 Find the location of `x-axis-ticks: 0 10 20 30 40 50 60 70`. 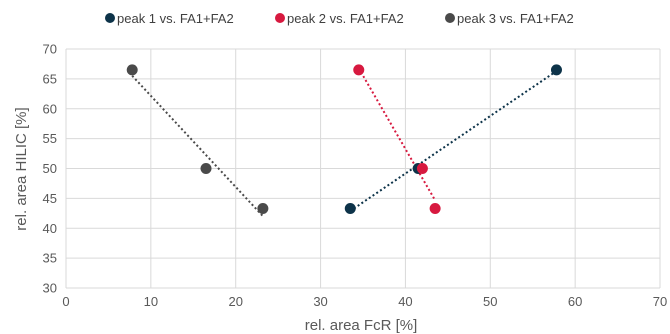

x-axis-ticks: 0 10 20 30 40 50 60 70 is located at coordinates (364, 301).